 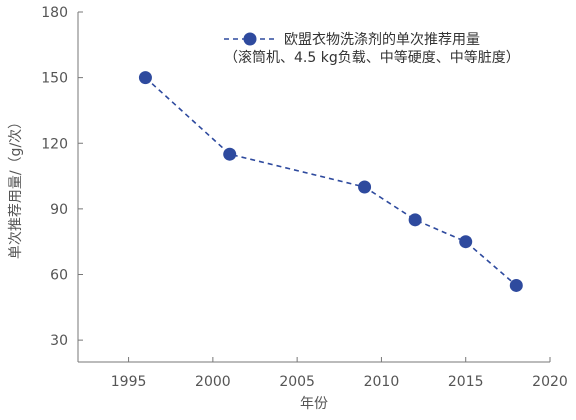 I want to click on y-tick-label: 60, so click(x=59, y=276).